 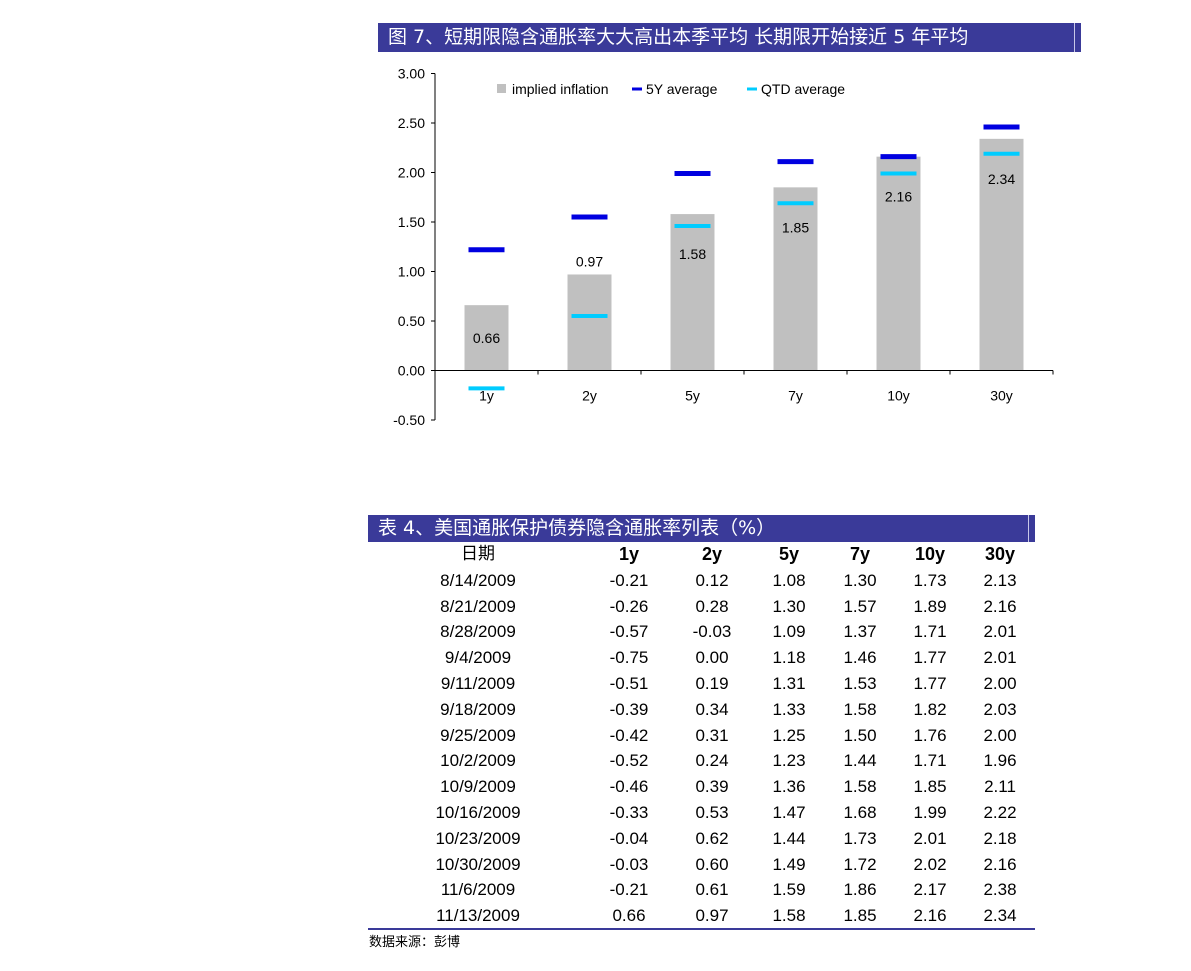 I want to click on x-tick-label: 1y, so click(x=486, y=396).